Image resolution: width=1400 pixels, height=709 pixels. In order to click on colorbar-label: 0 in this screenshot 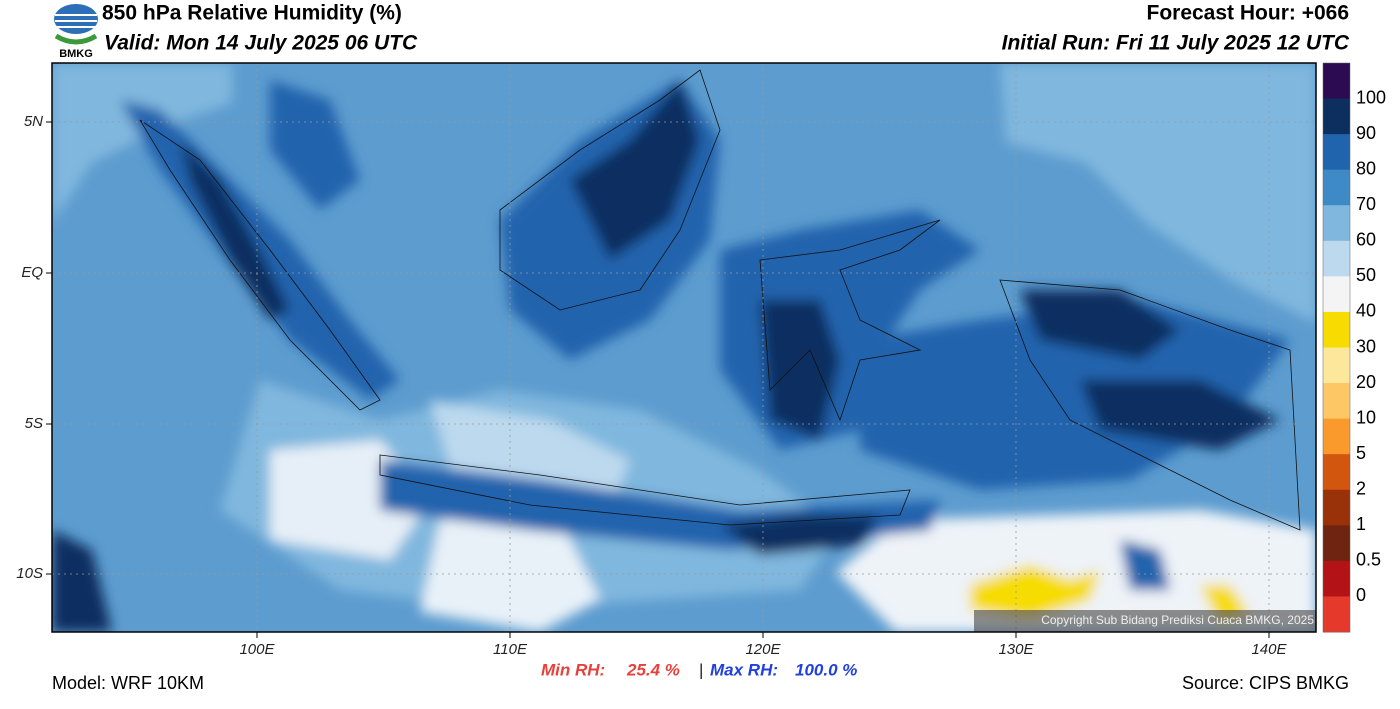, I will do `click(1361, 595)`.